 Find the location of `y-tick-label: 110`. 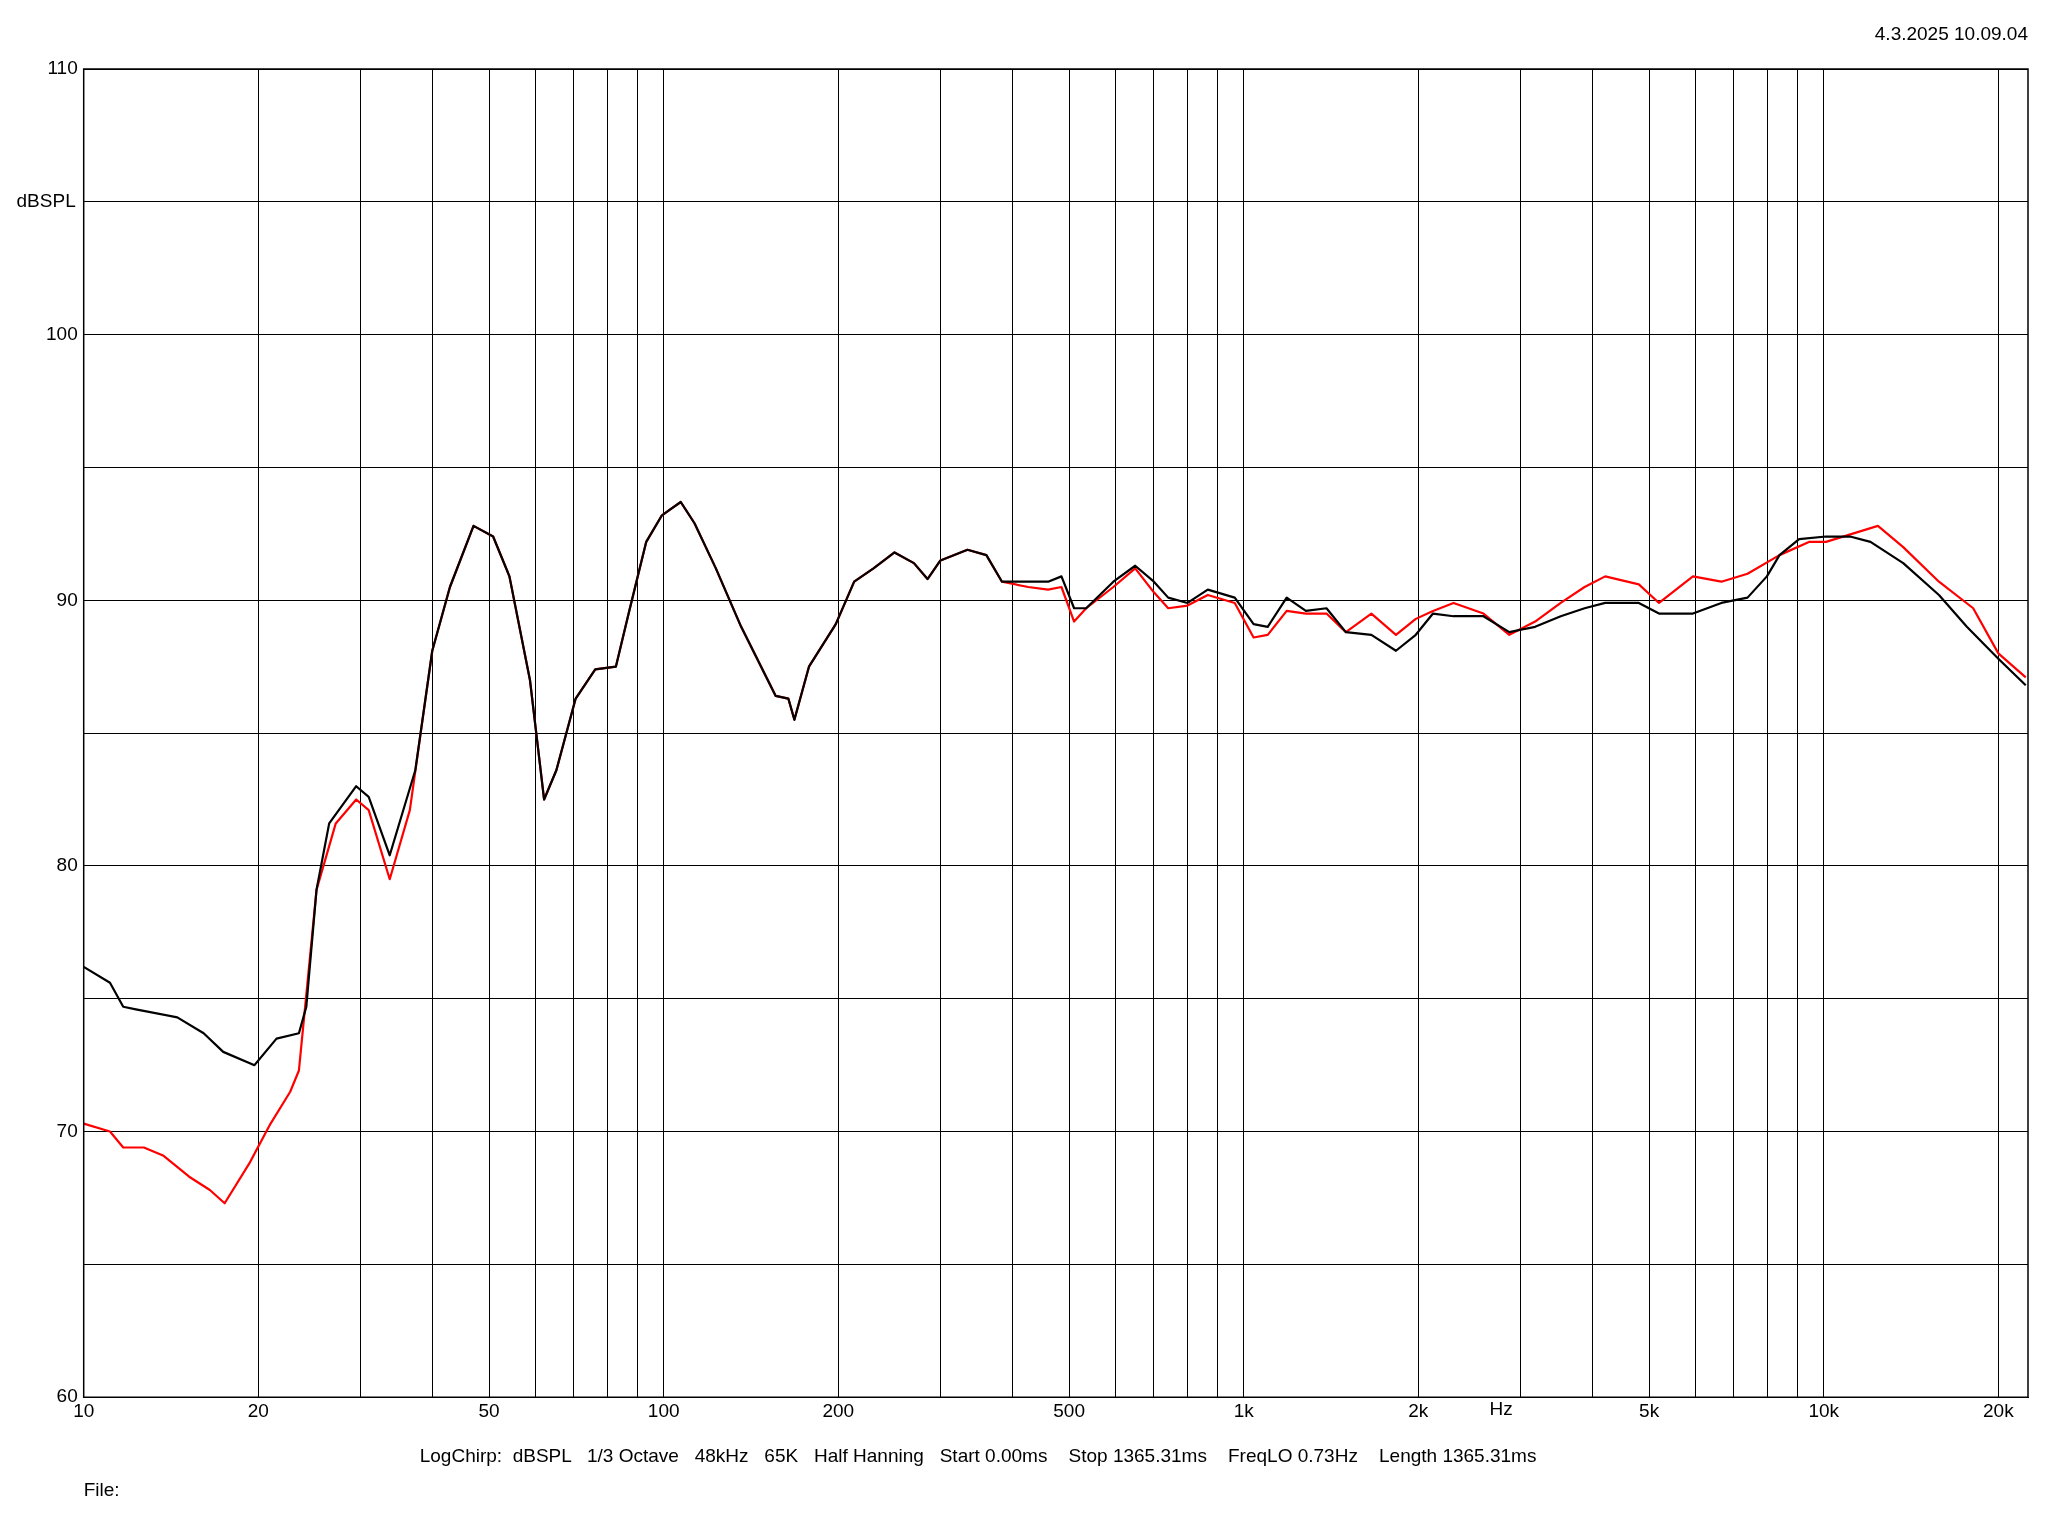

y-tick-label: 110 is located at coordinates (62, 68).